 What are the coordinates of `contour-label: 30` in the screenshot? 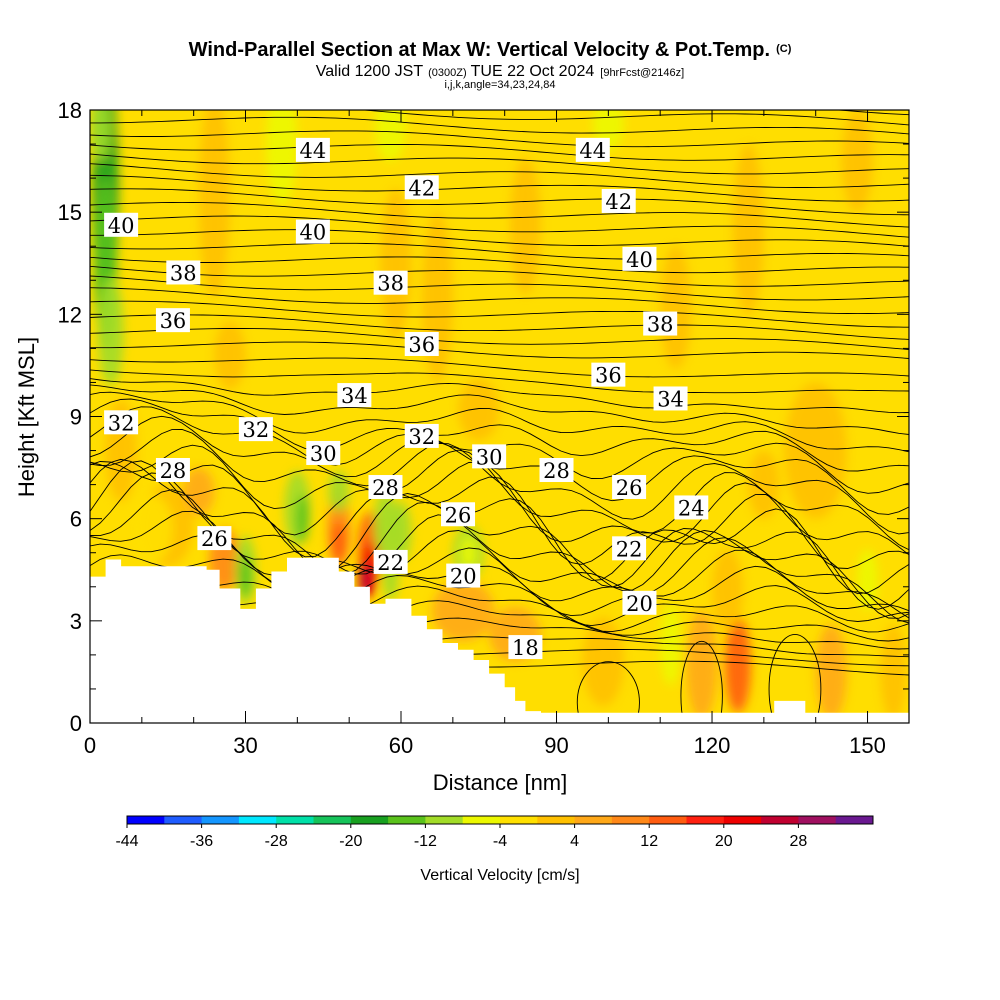 It's located at (489, 457).